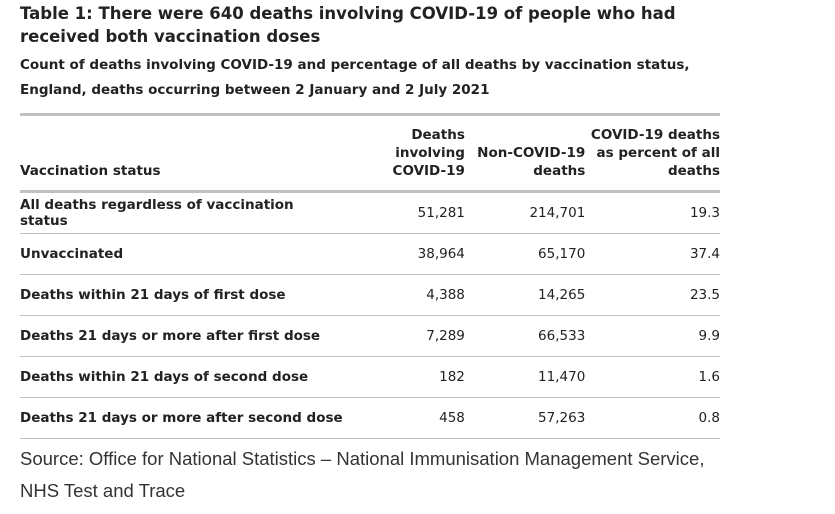  What do you see at coordinates (652, 377) in the screenshot?
I see `cell-percent: 1.6` at bounding box center [652, 377].